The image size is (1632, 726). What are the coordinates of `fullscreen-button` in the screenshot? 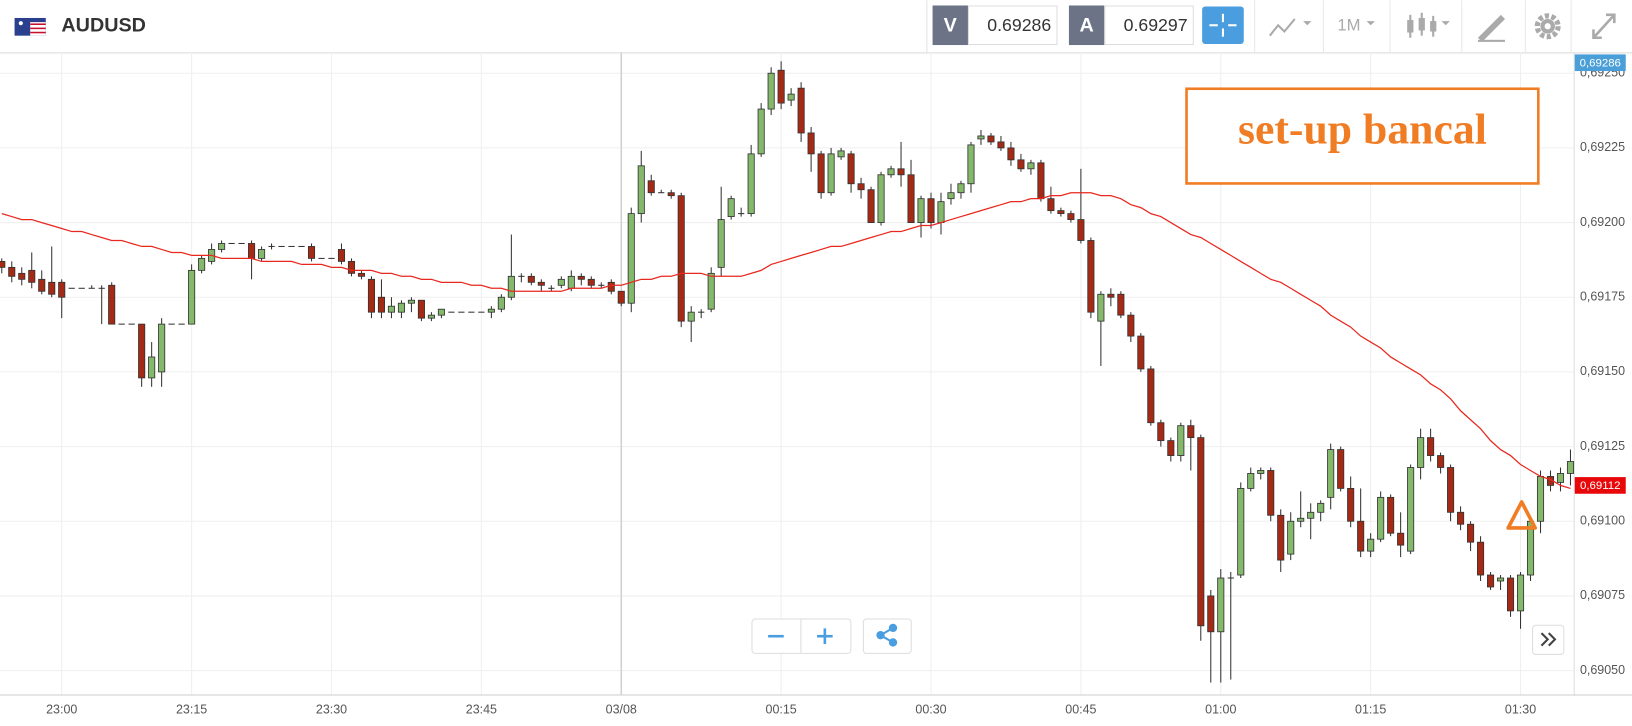 It's located at (1604, 26).